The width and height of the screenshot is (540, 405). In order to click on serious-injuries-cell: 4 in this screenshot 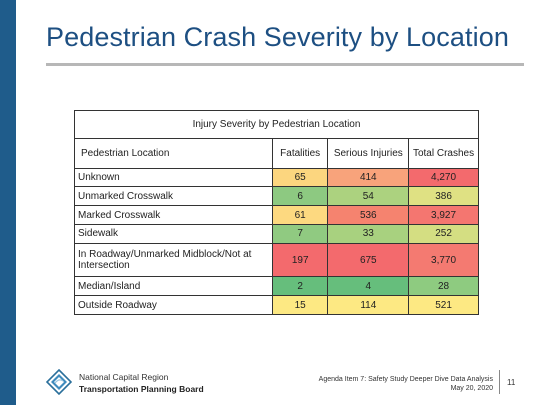, I will do `click(368, 286)`.